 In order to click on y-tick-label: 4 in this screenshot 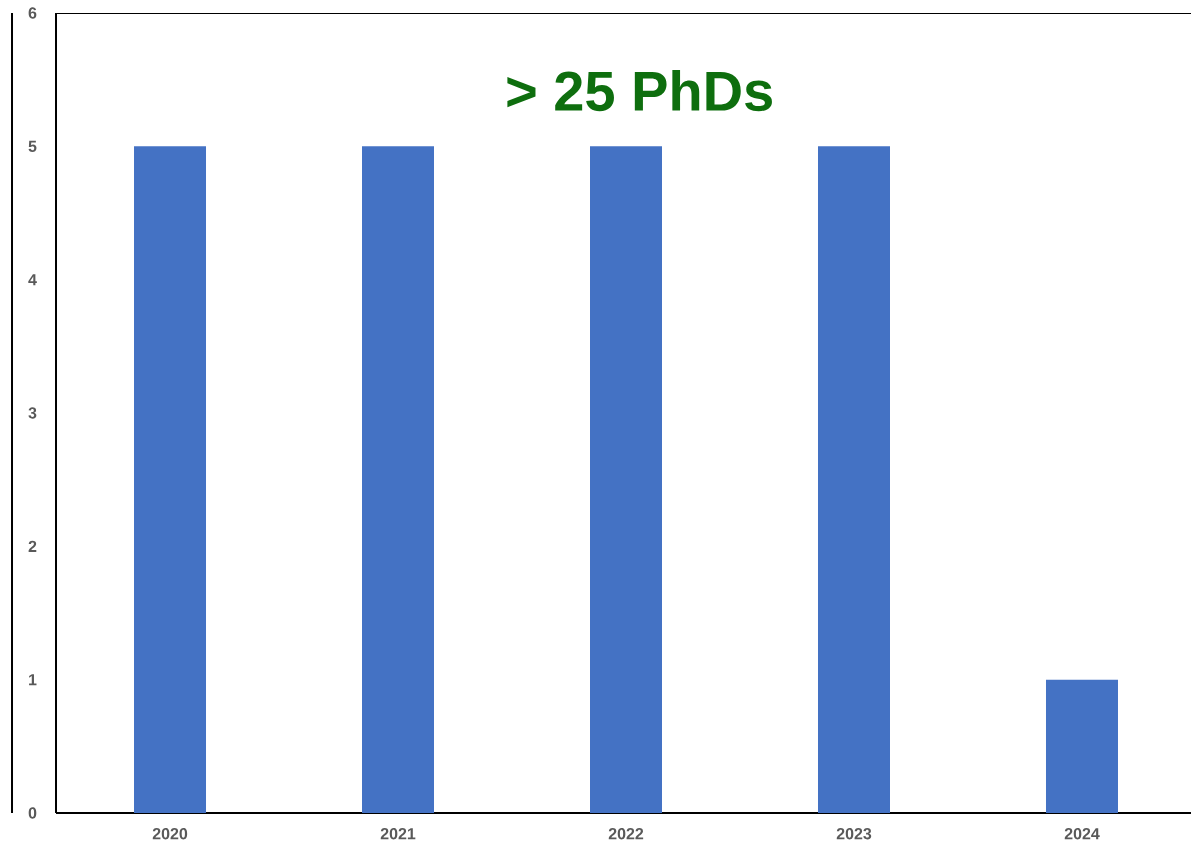, I will do `click(32, 280)`.